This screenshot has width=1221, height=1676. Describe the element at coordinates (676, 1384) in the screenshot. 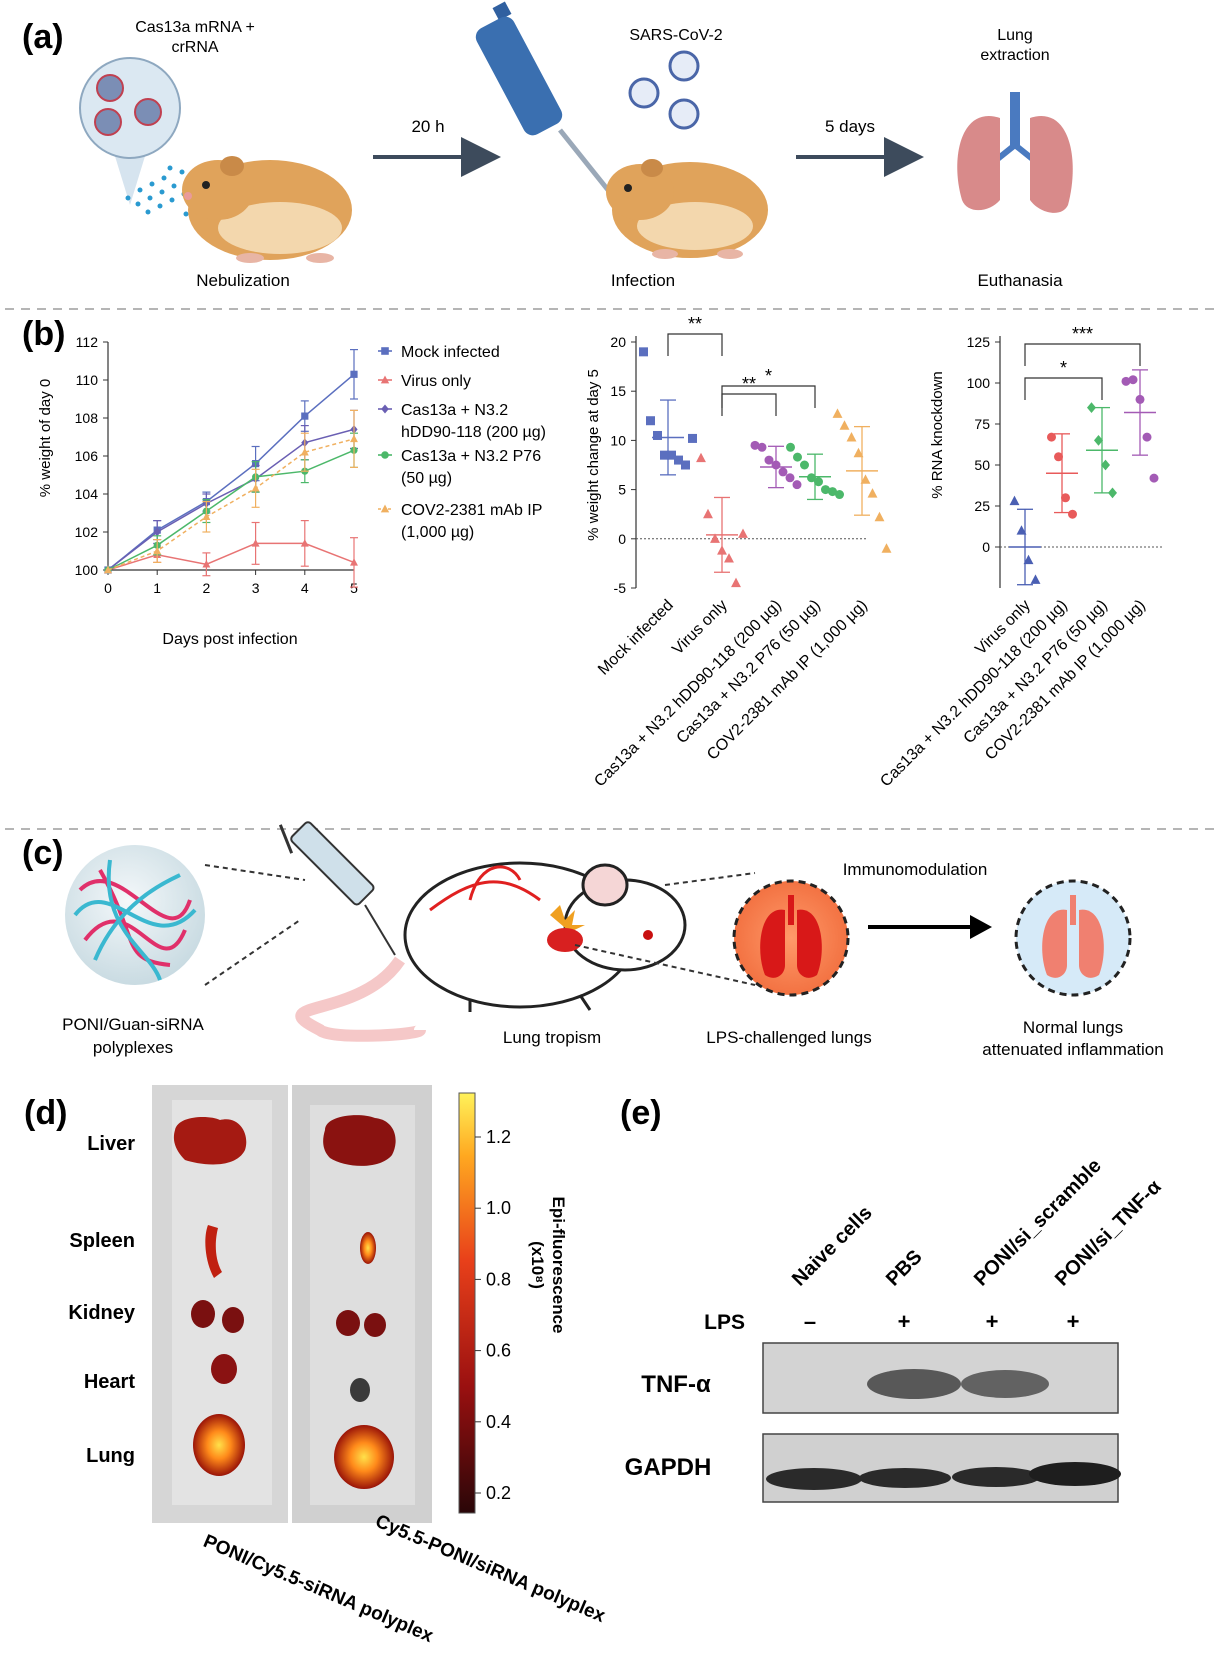

I see `tnf-label: TNF-α` at that location.